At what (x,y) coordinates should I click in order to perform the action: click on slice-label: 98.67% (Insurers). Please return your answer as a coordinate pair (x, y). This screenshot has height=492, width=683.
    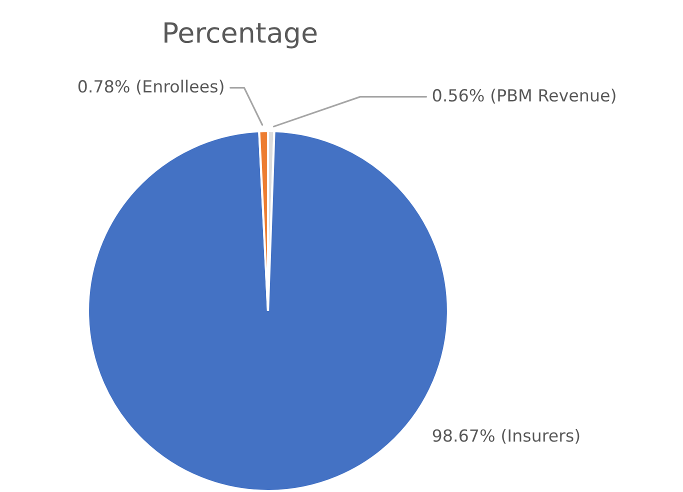
    Looking at the image, I should click on (506, 436).